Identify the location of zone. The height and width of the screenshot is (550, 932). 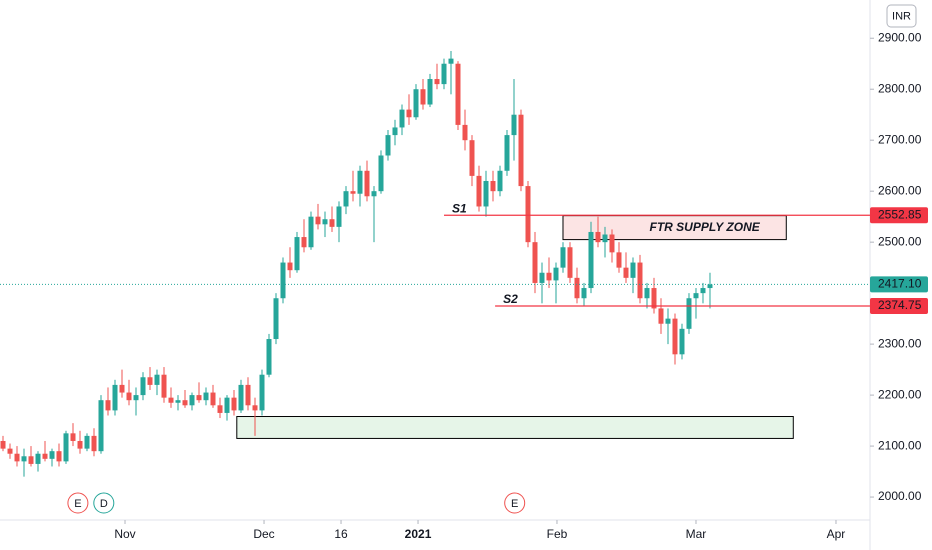
(515, 427).